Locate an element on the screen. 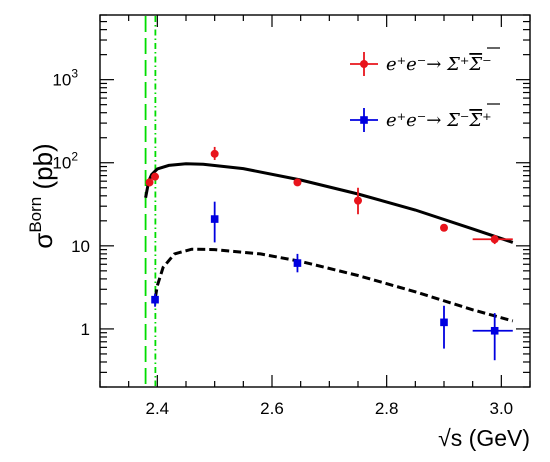 The image size is (550, 462). legend-label: e⁺e⁻→ Σ⁻Σ⁺ is located at coordinates (439, 120).